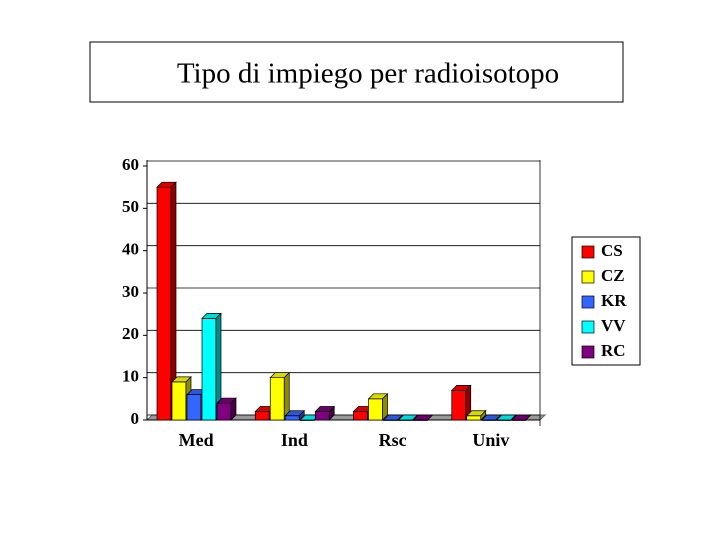  I want to click on x-tick-label: Rsc, so click(393, 440).